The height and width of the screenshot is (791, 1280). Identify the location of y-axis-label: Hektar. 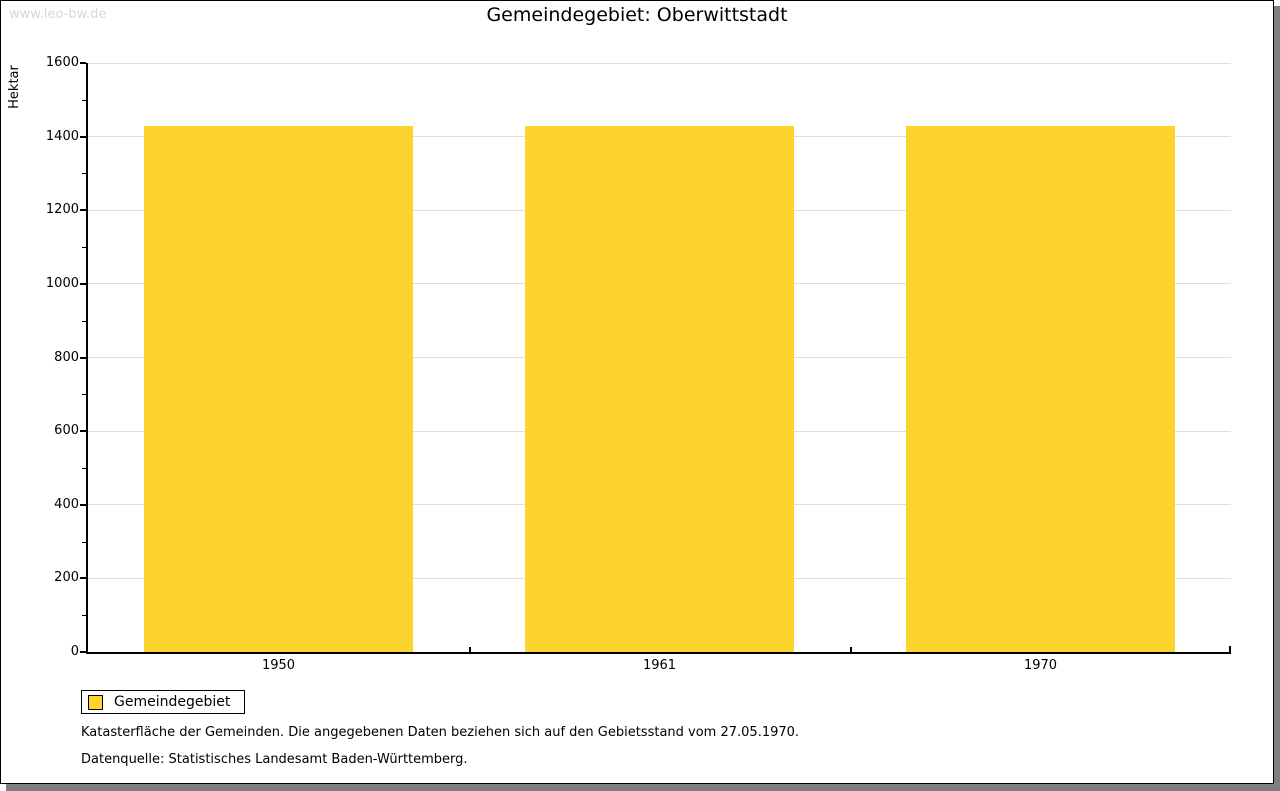
(14, 87).